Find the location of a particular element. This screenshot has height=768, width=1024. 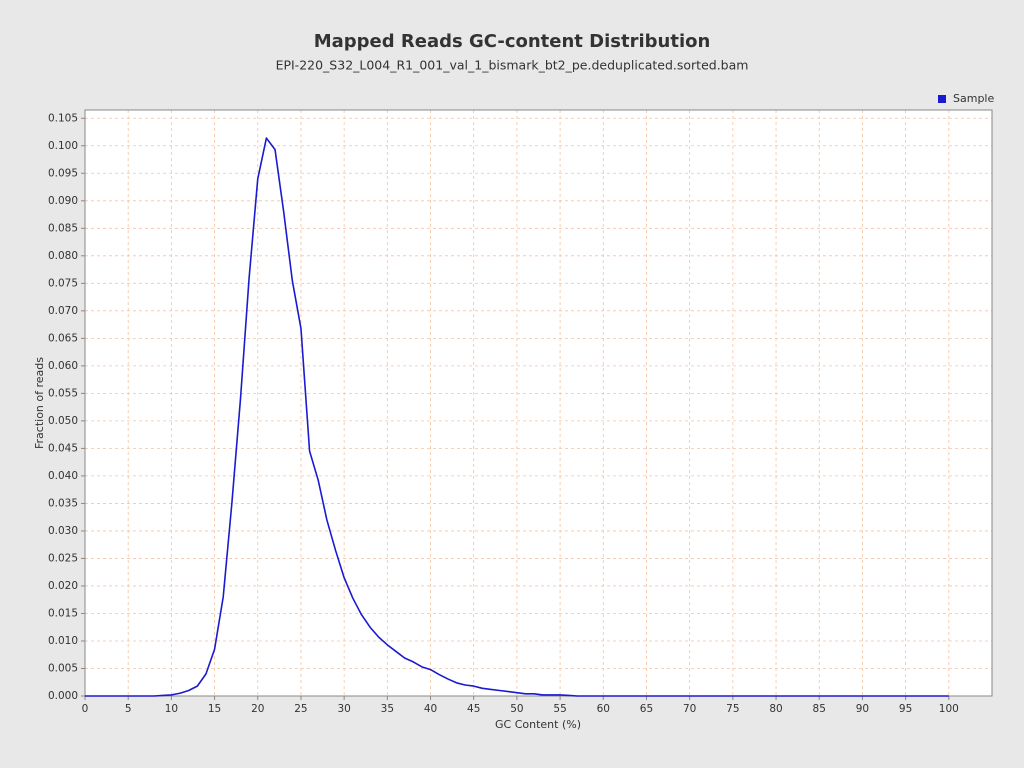

x-tick-label: 35 is located at coordinates (387, 709).